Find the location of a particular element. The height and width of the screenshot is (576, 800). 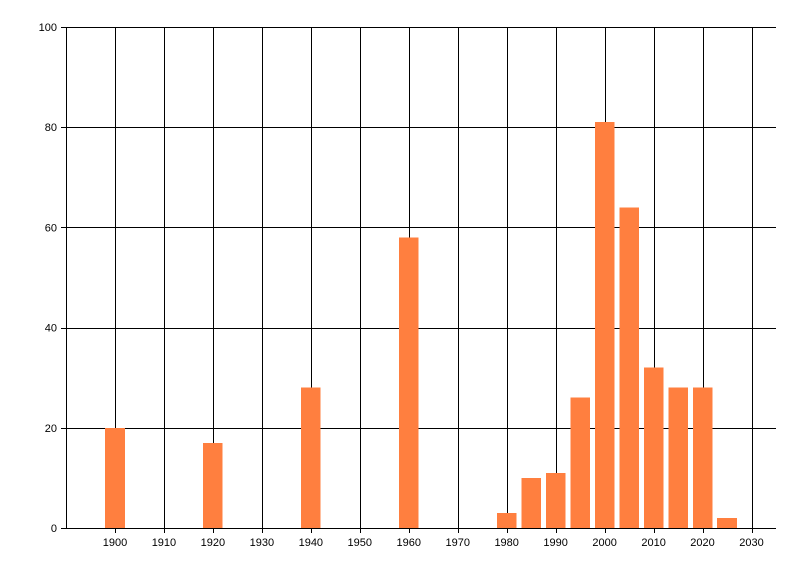

x-tick-label: 1900 is located at coordinates (115, 543).